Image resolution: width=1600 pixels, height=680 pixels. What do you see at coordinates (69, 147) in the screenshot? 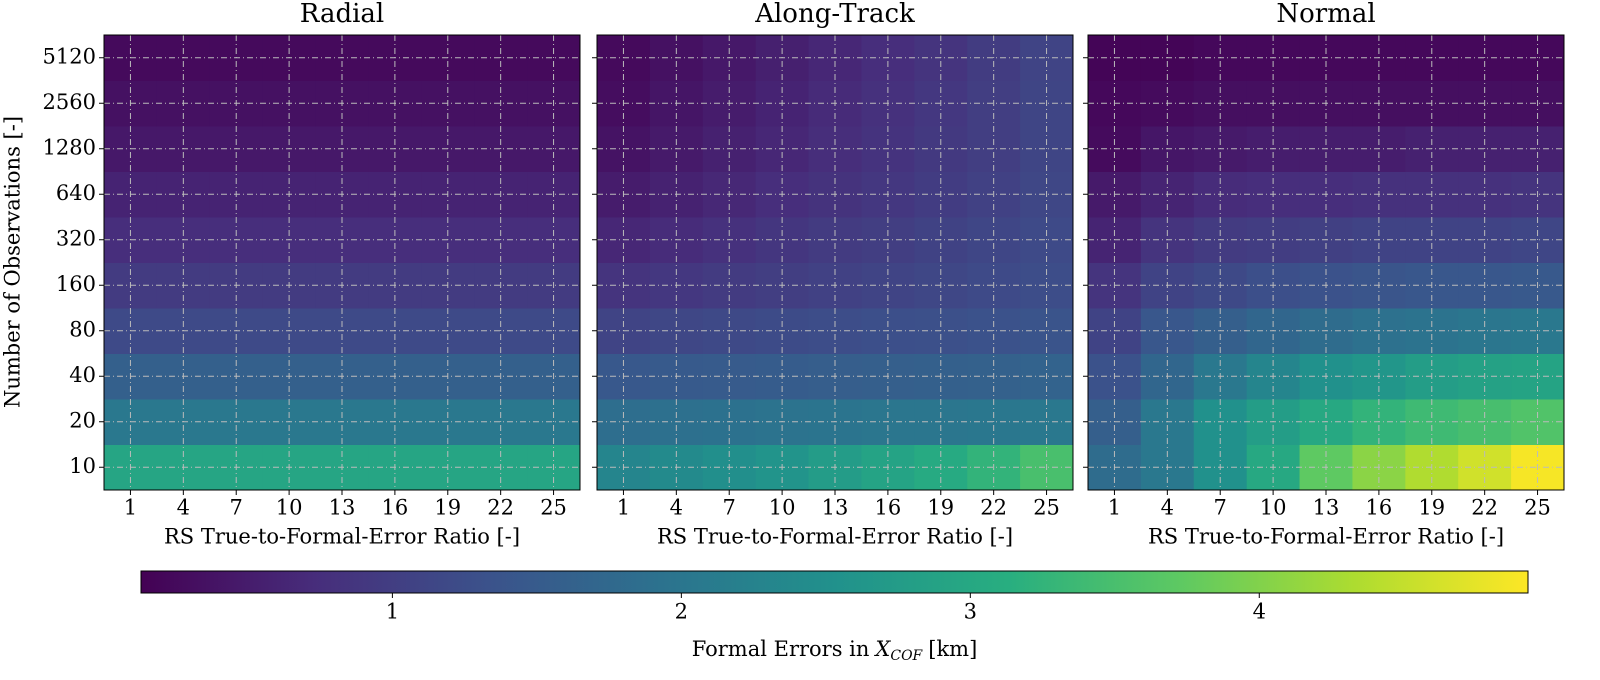
I see `y-tick-label: 1280` at bounding box center [69, 147].